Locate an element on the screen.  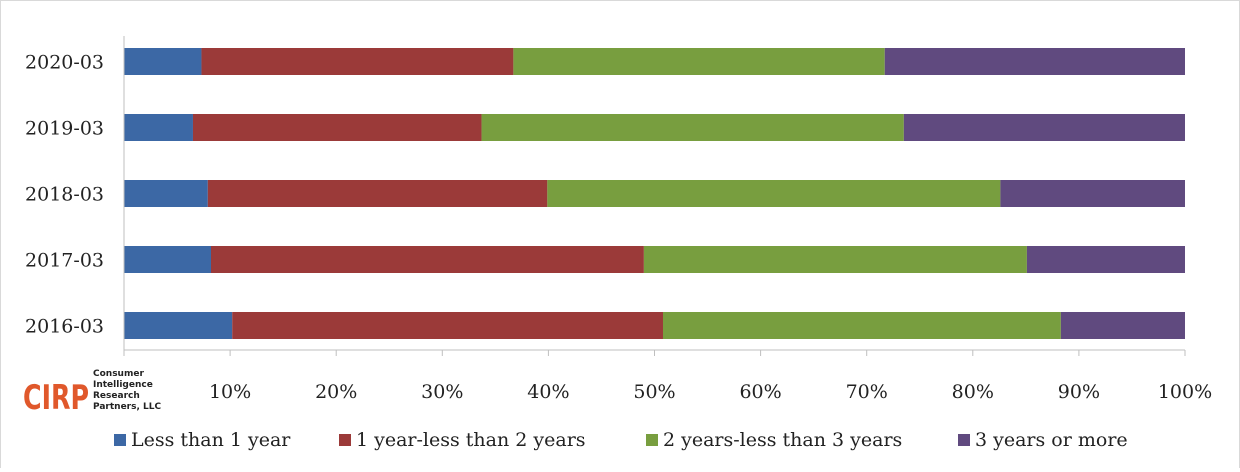
category-labels: 2020-03 2019-03 2018-03 2017-03 2016-03 is located at coordinates (64, 195).